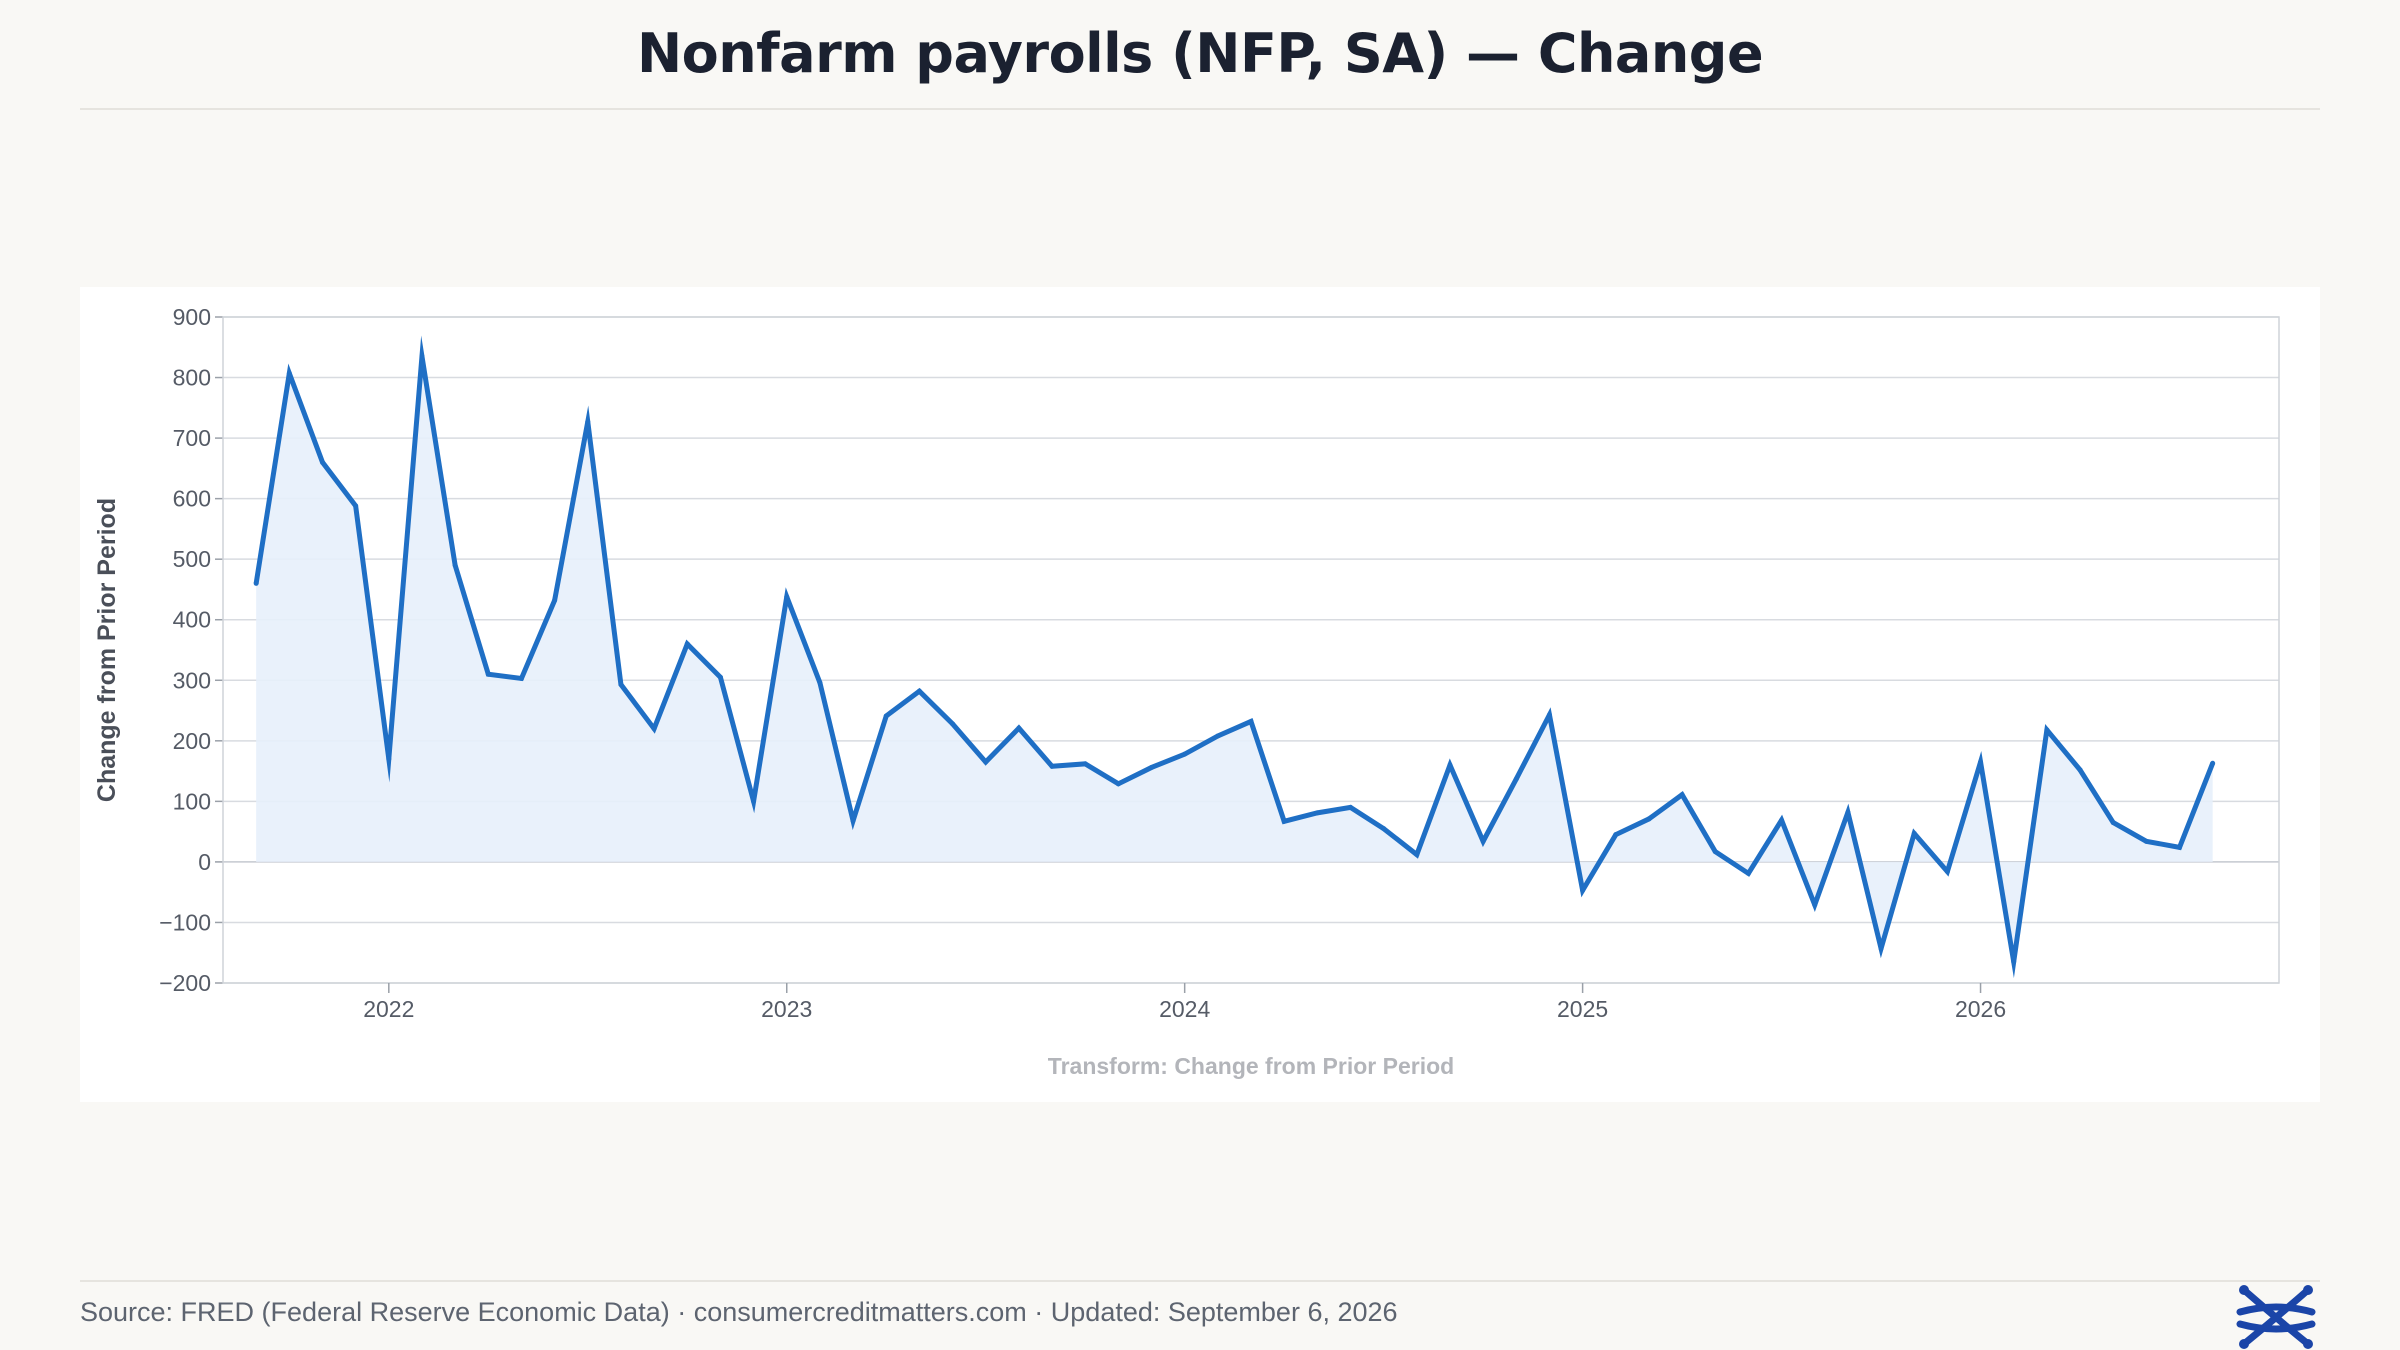 The height and width of the screenshot is (1350, 2400). Describe the element at coordinates (1200, 53) in the screenshot. I see `page-title: Nonfarm payrolls (NFP, SA) — Change` at that location.